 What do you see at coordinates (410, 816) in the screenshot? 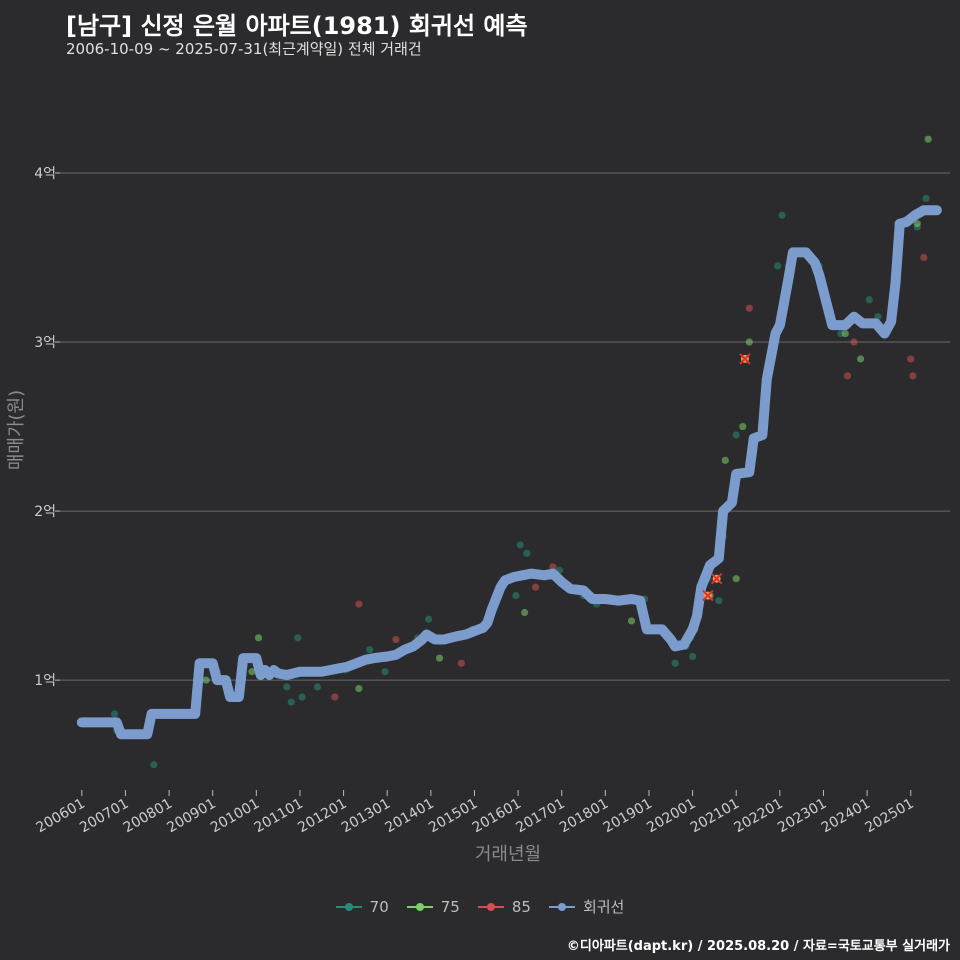
I see `x-tick-label: 201401` at bounding box center [410, 816].